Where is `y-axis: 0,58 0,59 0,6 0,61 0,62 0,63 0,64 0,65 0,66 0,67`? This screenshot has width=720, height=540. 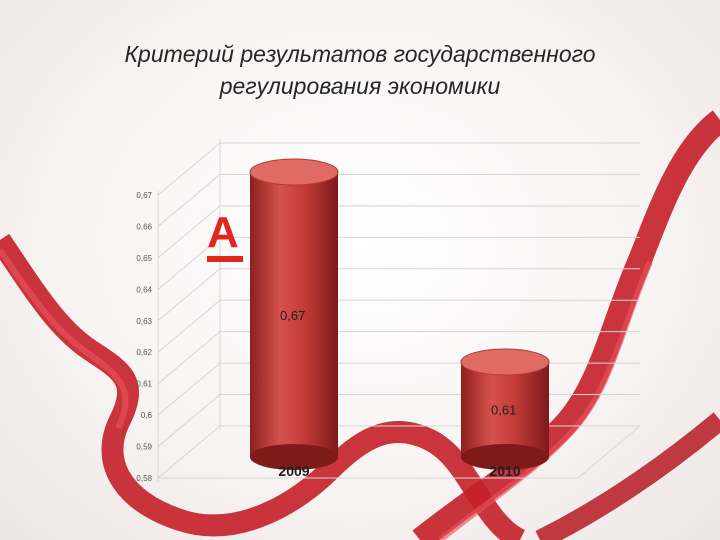 y-axis: 0,58 0,59 0,6 0,61 0,62 0,63 0,64 0,65 0,66 0,67 is located at coordinates (144, 337).